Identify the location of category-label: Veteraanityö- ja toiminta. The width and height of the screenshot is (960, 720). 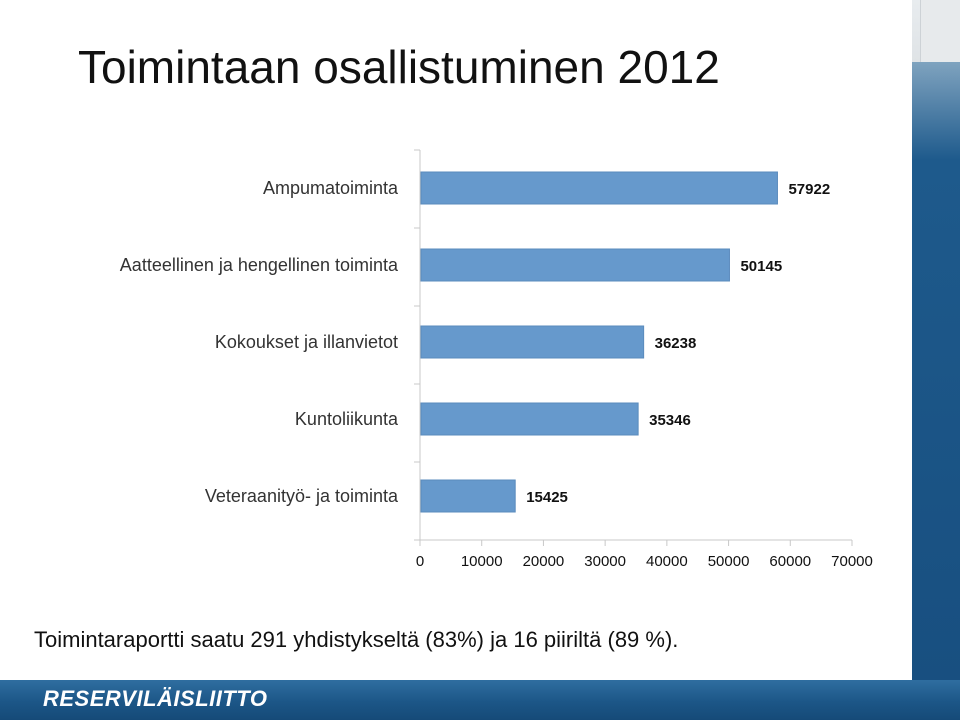
(302, 496).